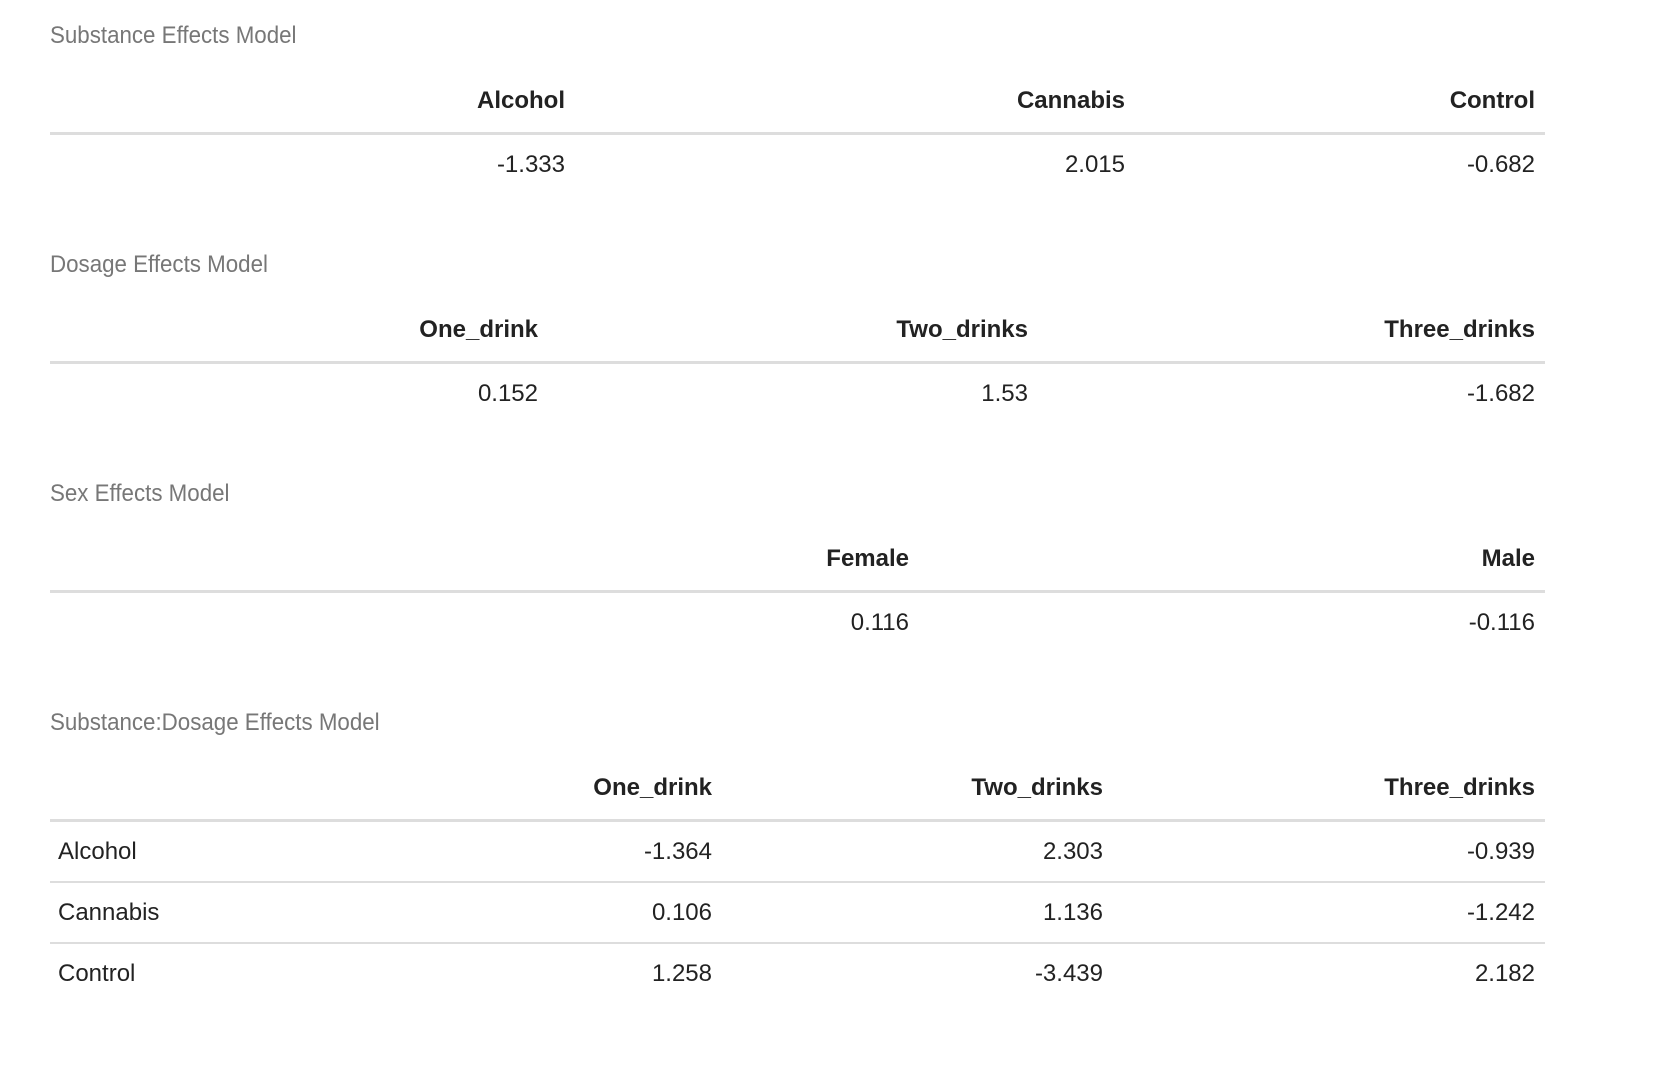 The width and height of the screenshot is (1657, 1085). Describe the element at coordinates (1329, 851) in the screenshot. I see `table-cell: -0.939` at that location.